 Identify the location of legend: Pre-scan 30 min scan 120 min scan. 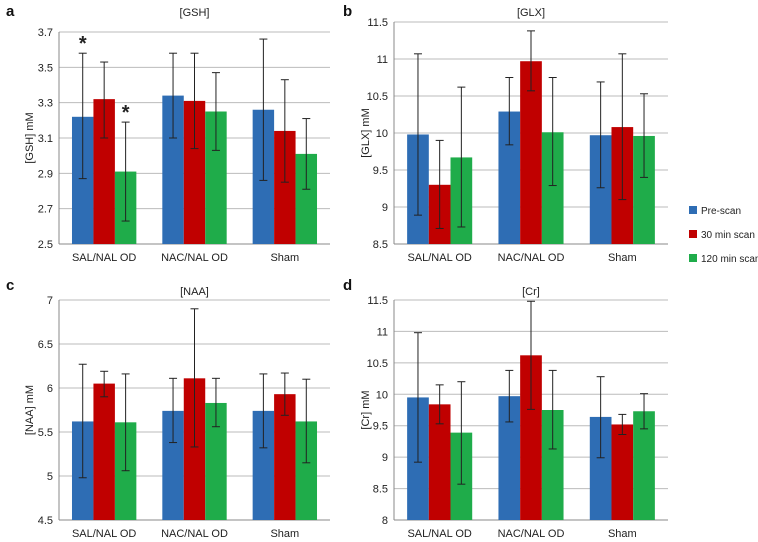
(723, 235).